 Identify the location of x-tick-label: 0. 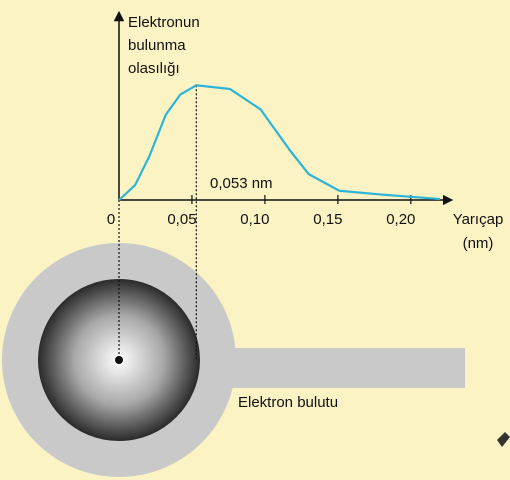
(111, 219).